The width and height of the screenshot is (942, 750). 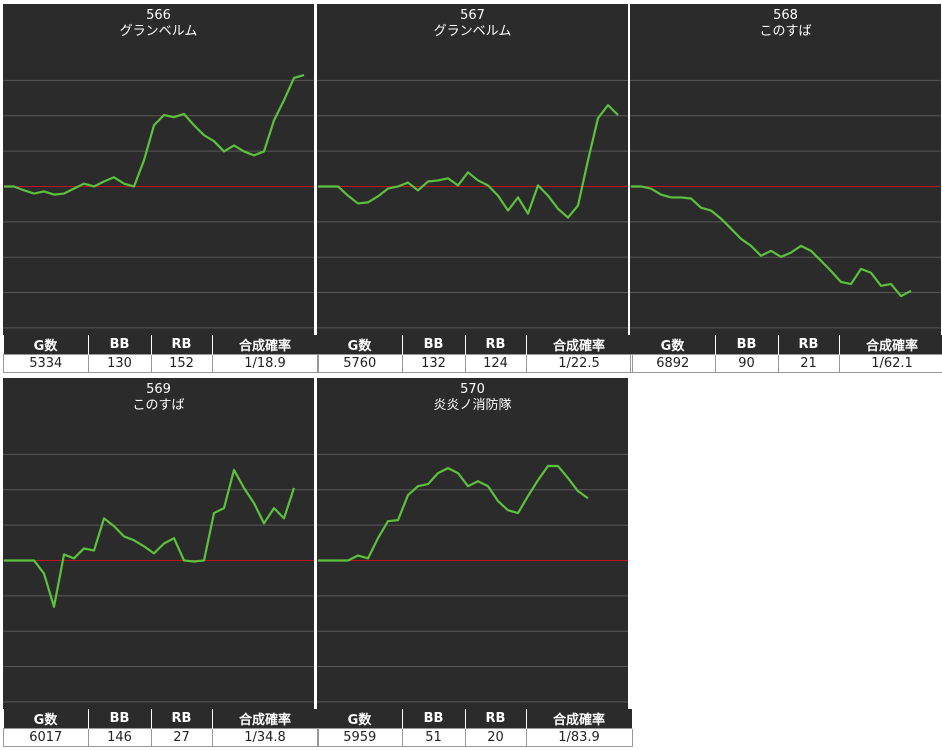 I want to click on table-row: 5760 132 124 1/22.5, so click(x=475, y=363).